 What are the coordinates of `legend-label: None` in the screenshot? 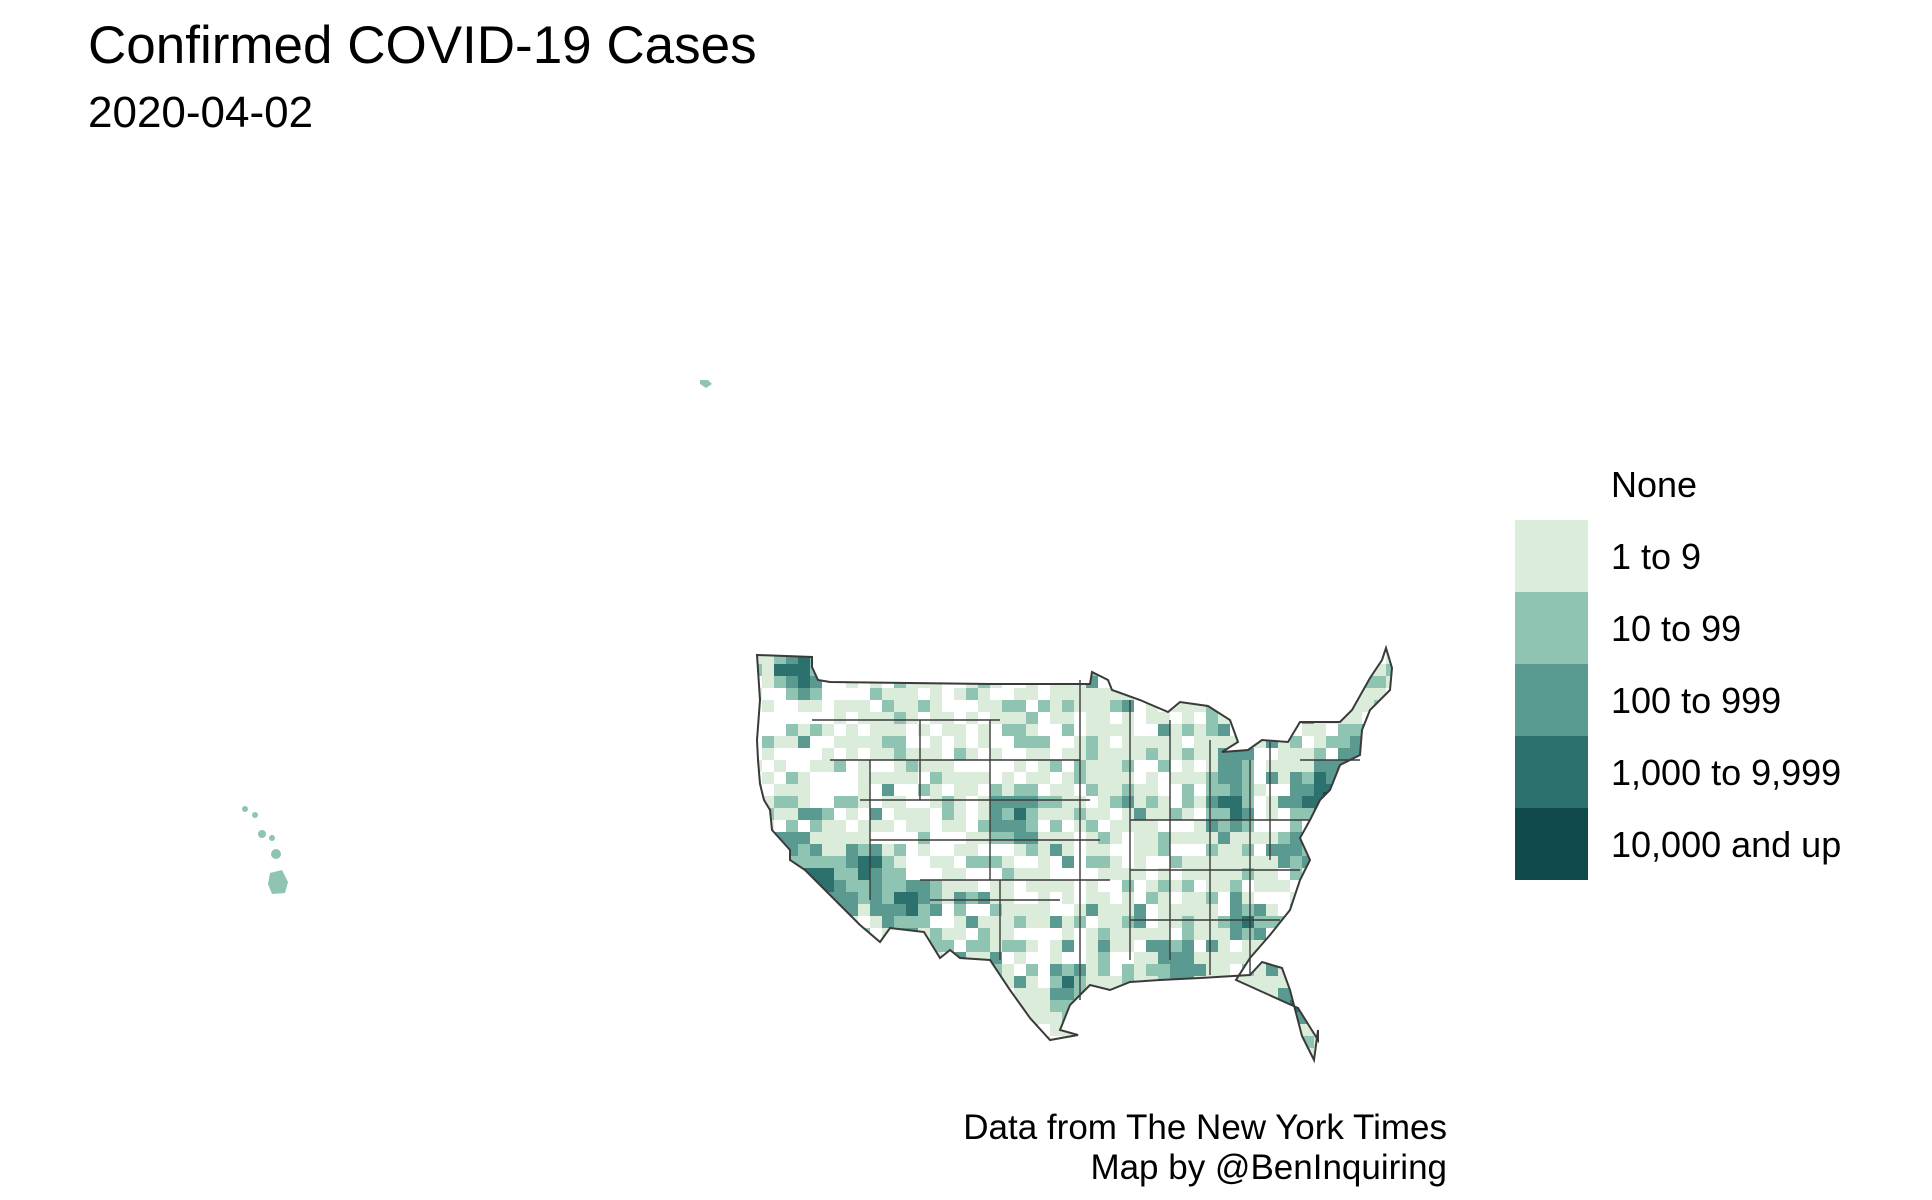 It's located at (1654, 484).